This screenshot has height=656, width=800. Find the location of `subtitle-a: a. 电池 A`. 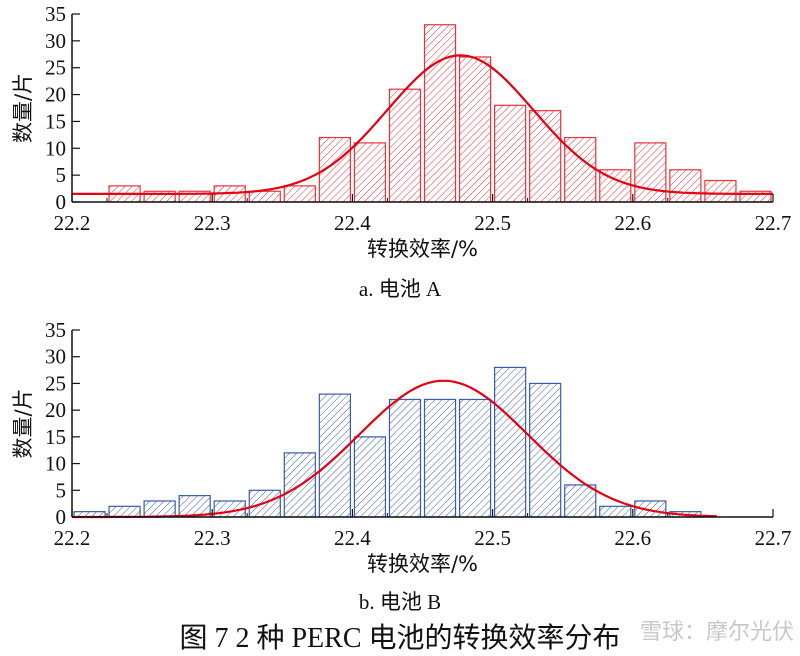

subtitle-a: a. 电池 A is located at coordinates (400, 289).